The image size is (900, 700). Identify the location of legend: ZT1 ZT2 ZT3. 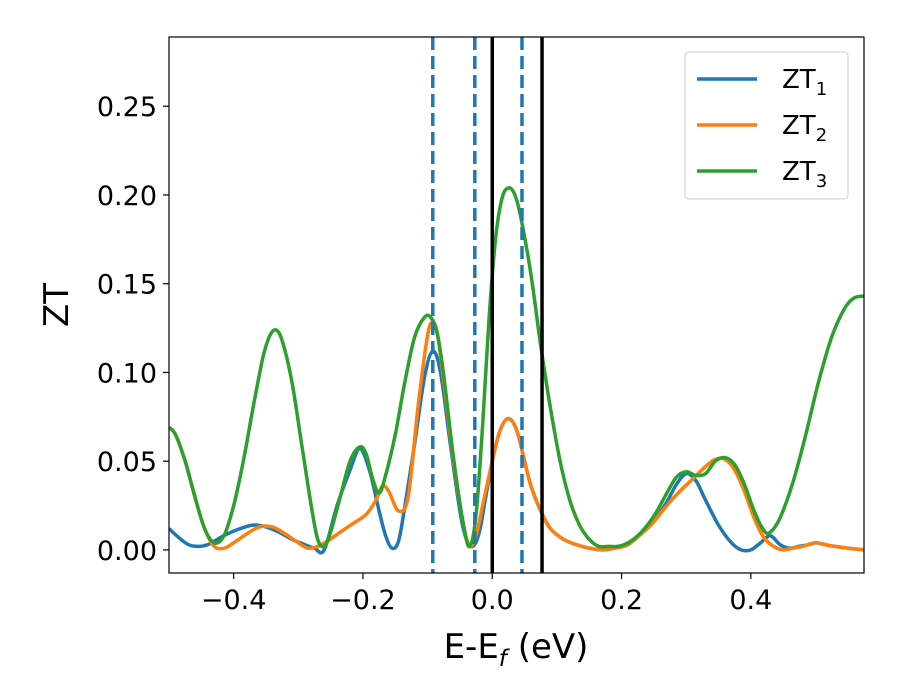
(766, 125).